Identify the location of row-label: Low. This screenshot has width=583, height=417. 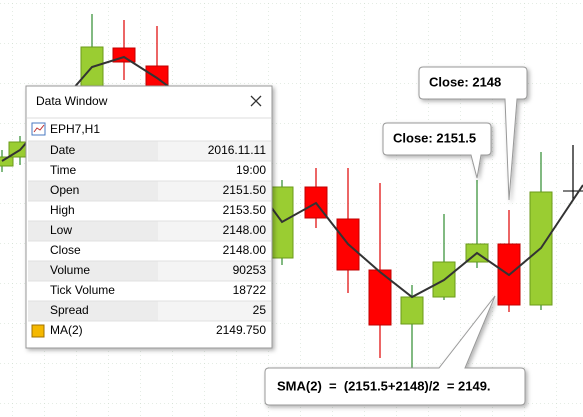
(61, 230).